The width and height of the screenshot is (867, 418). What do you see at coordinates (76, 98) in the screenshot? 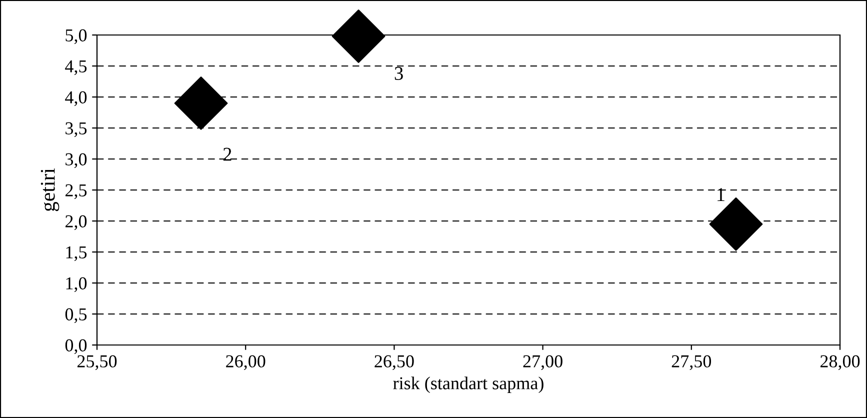
I see `y-tick-label: 4,0` at bounding box center [76, 98].